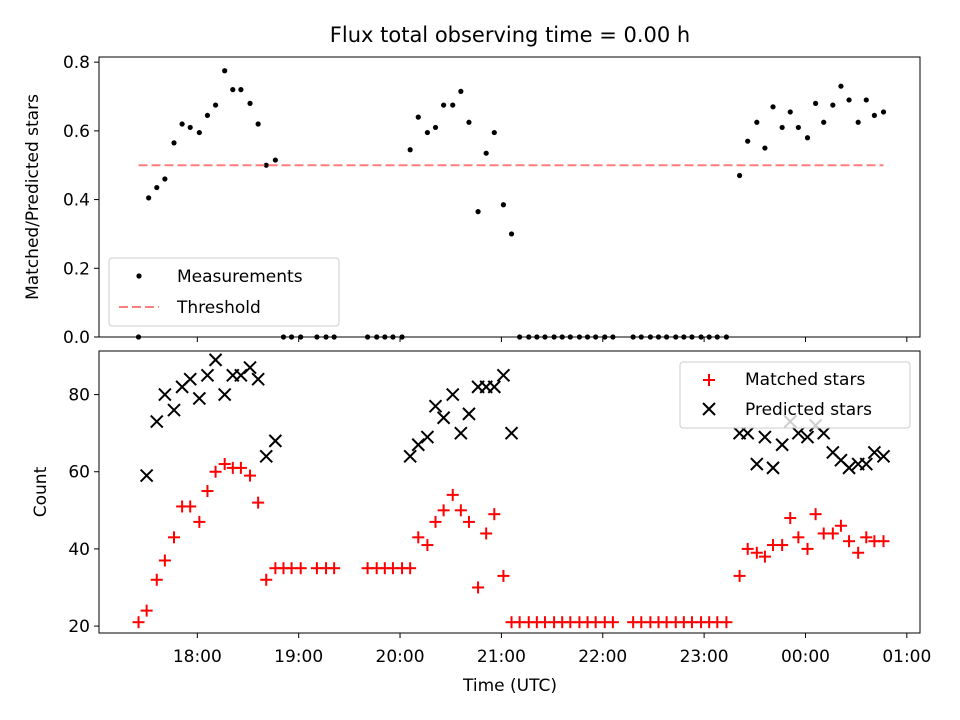 The width and height of the screenshot is (960, 720). Describe the element at coordinates (552, 650) in the screenshot. I see `bottom-x-axis: 18:00 19:00 20:00 21:00 22:00 23:00 00:00 01:00` at that location.